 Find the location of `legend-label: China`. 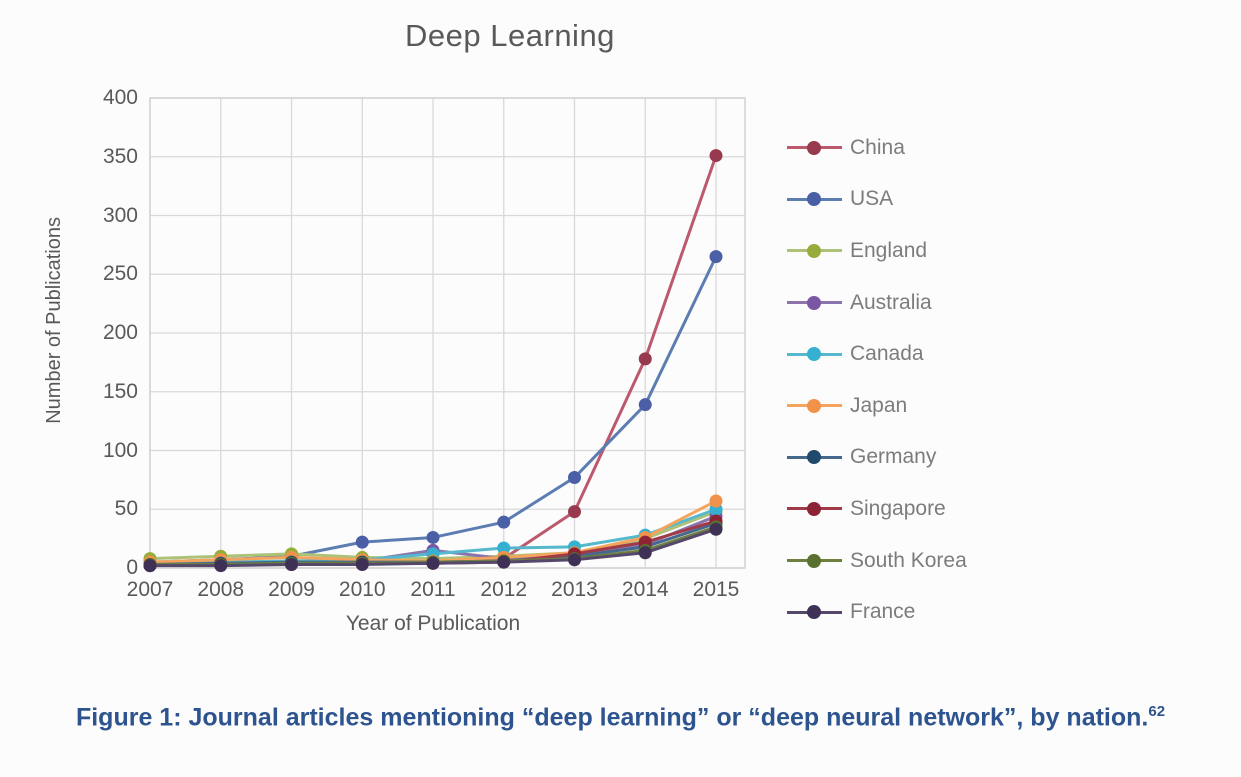

legend-label: China is located at coordinates (877, 147).